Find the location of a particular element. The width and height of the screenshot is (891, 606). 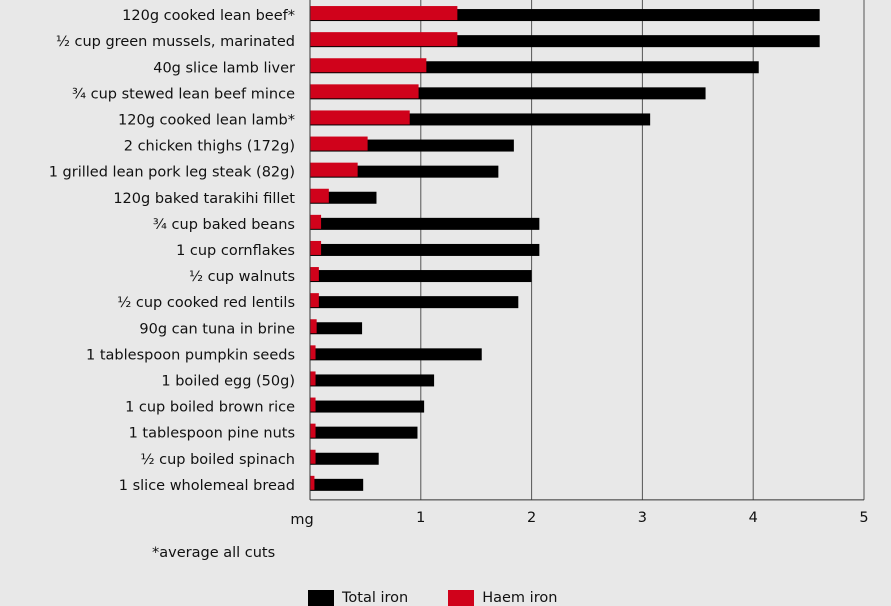

category-label-18: 1 slice wholemeal bread is located at coordinates (207, 486).